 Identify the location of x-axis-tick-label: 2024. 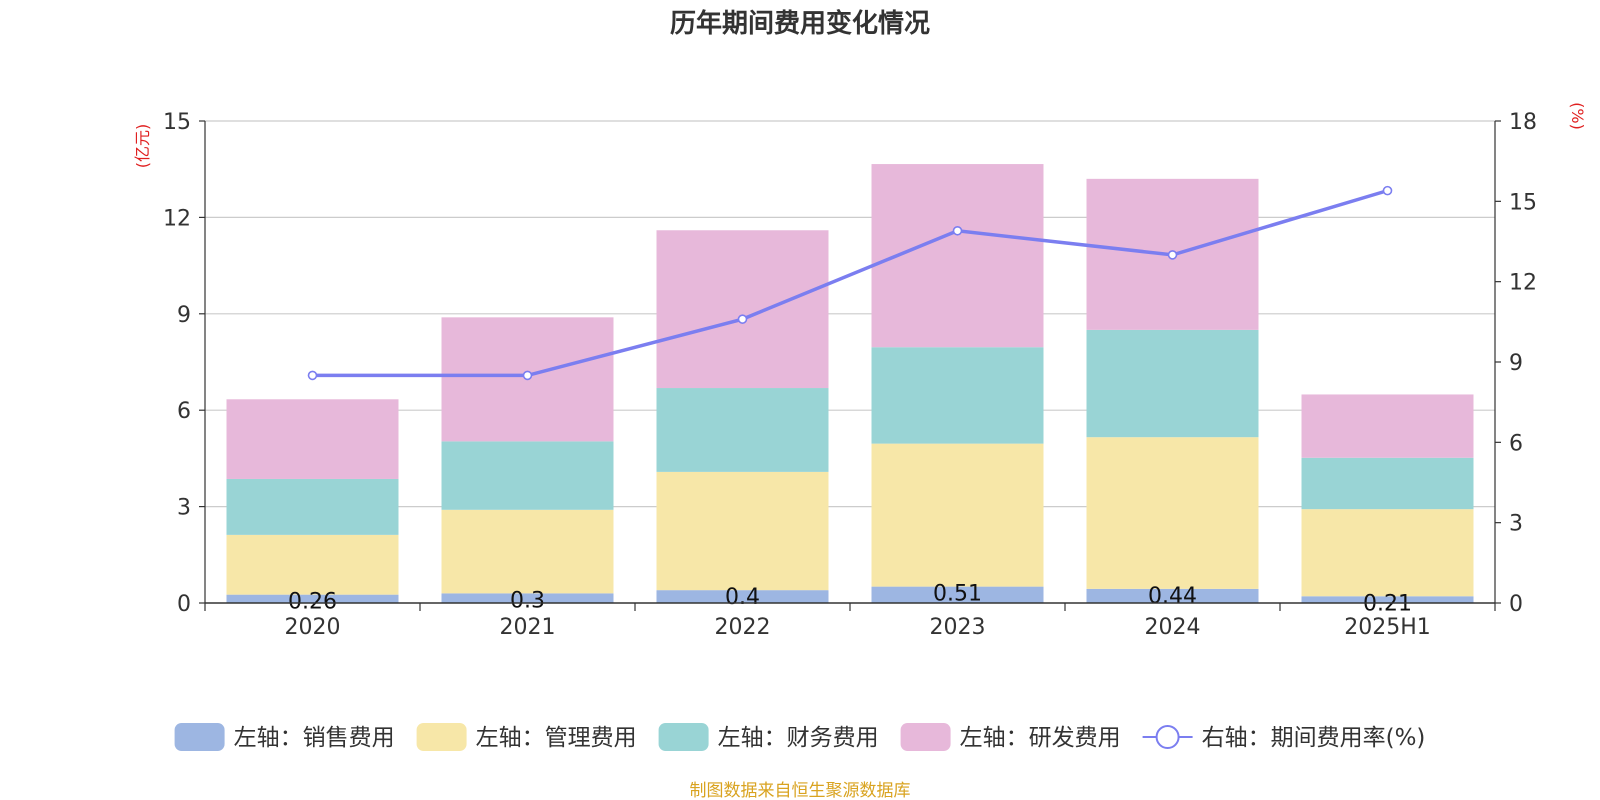
(1173, 627).